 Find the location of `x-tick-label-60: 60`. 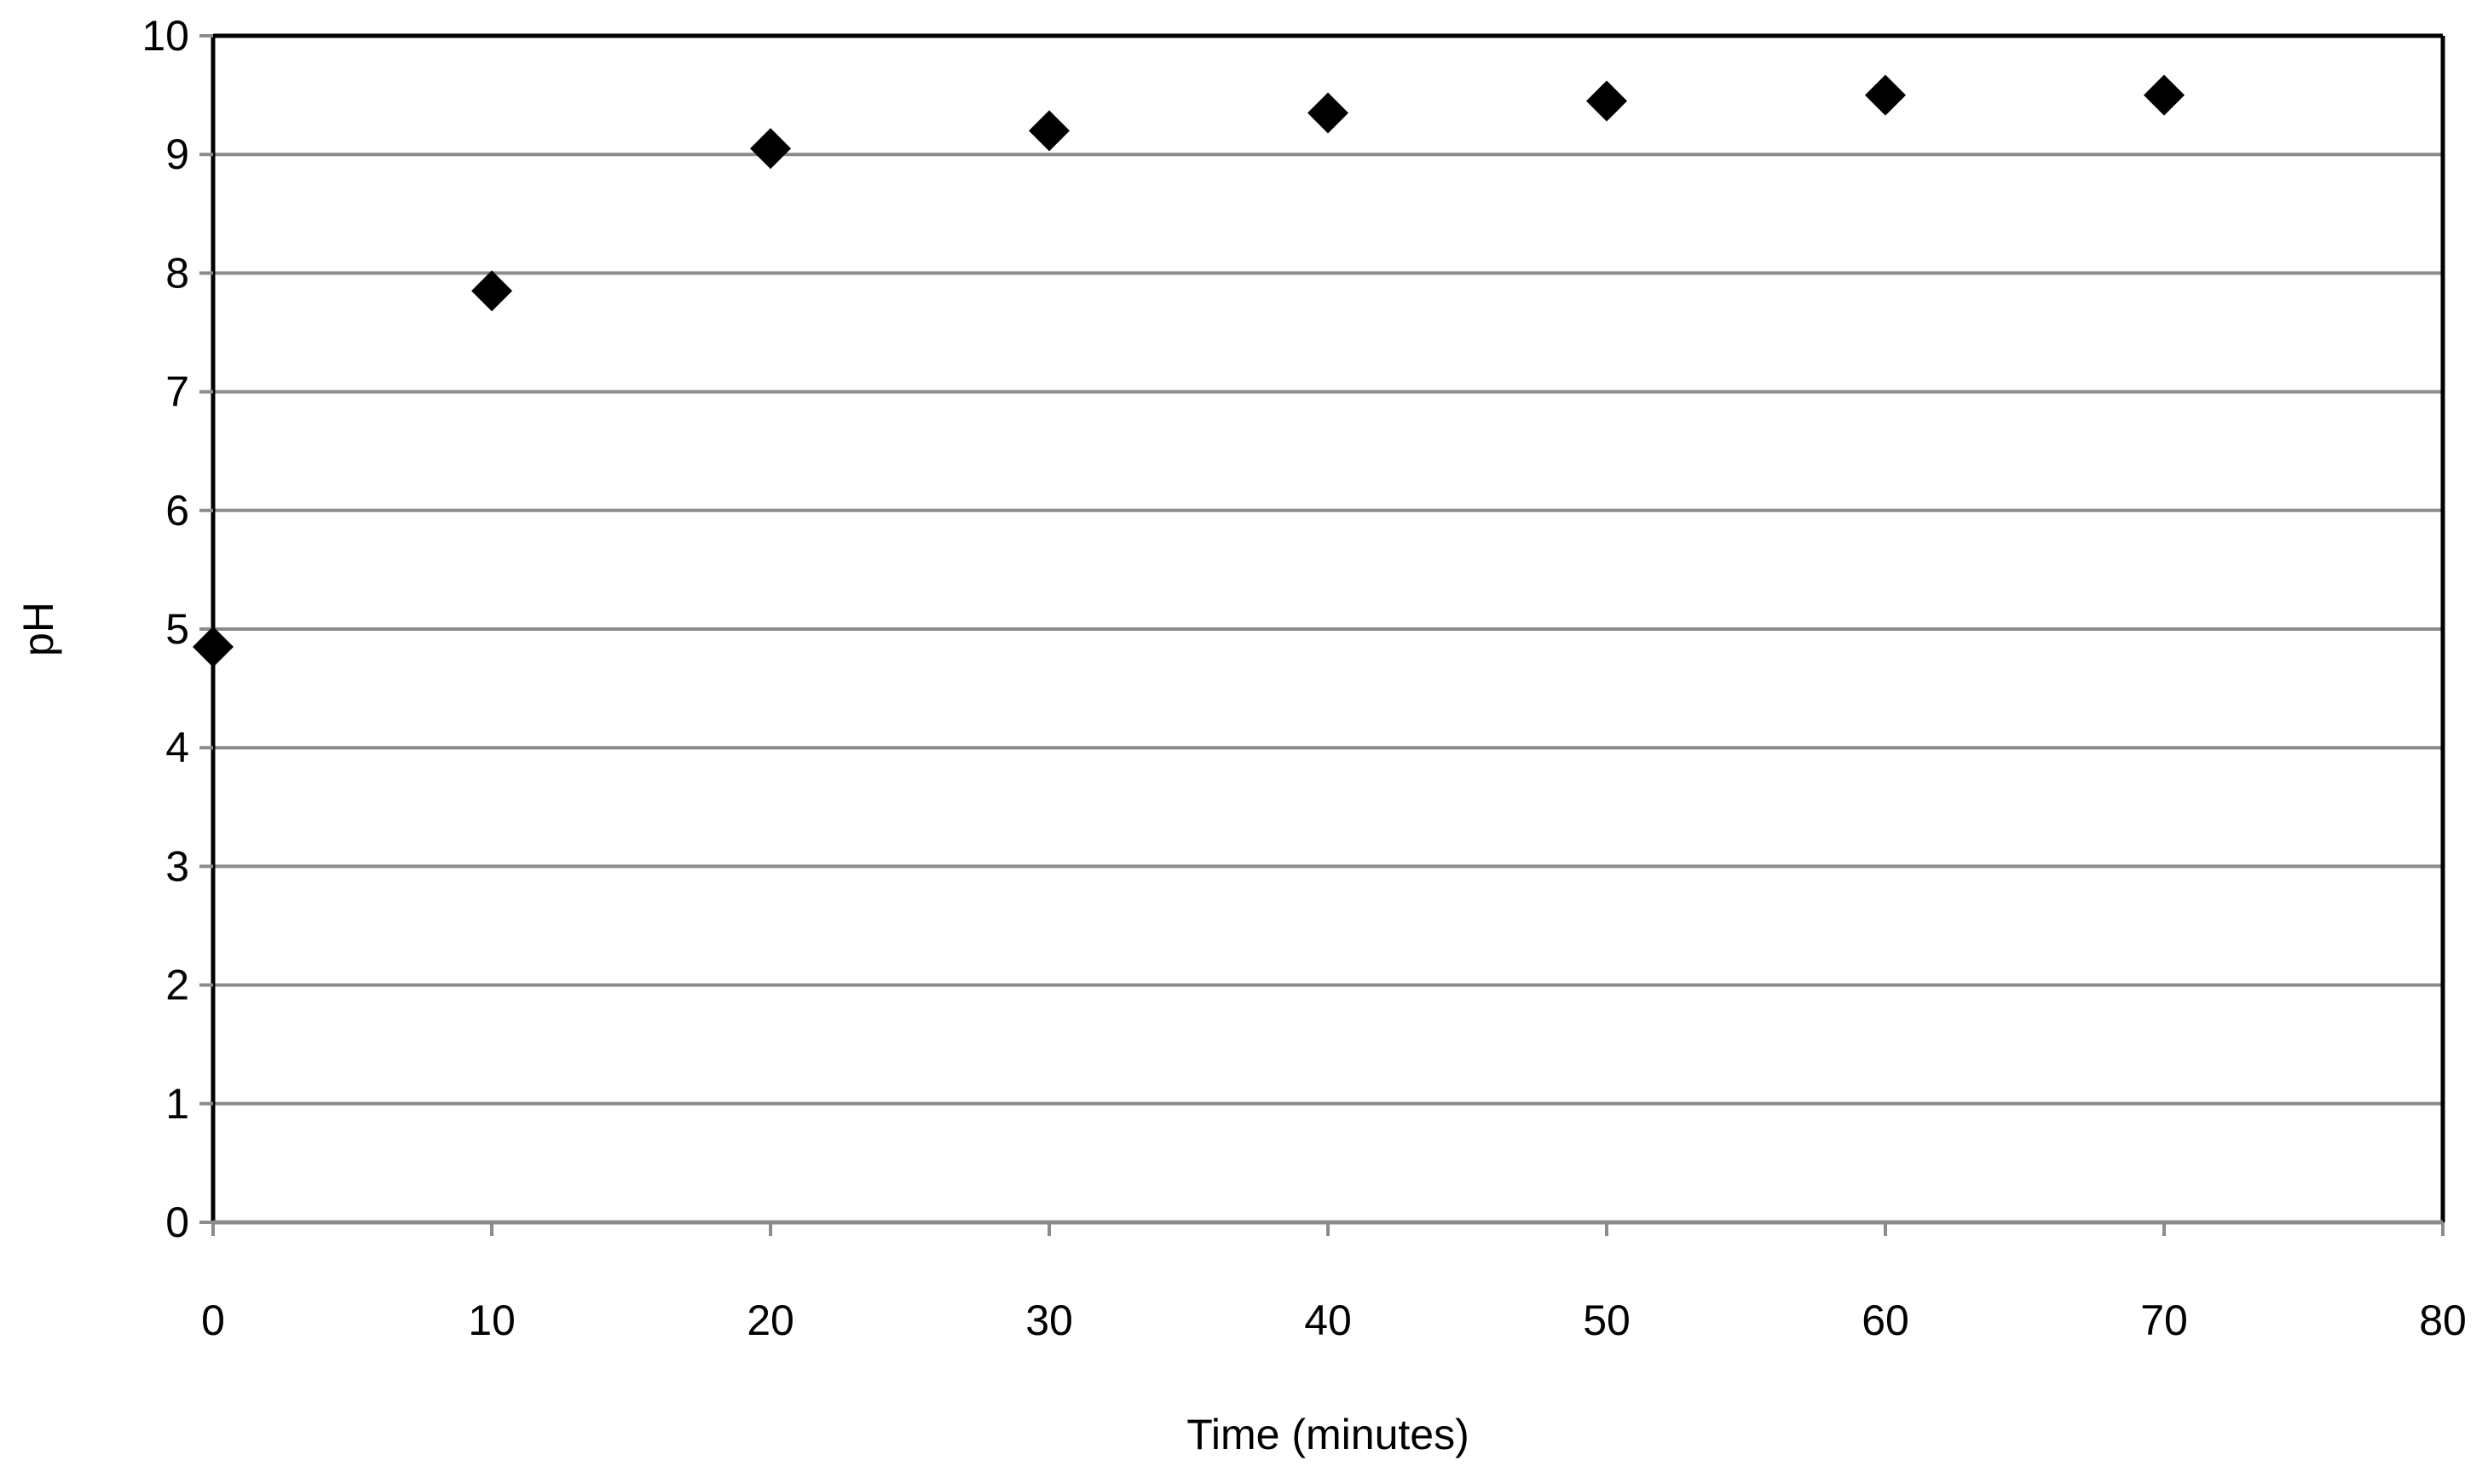

x-tick-label-60: 60 is located at coordinates (1885, 1320).